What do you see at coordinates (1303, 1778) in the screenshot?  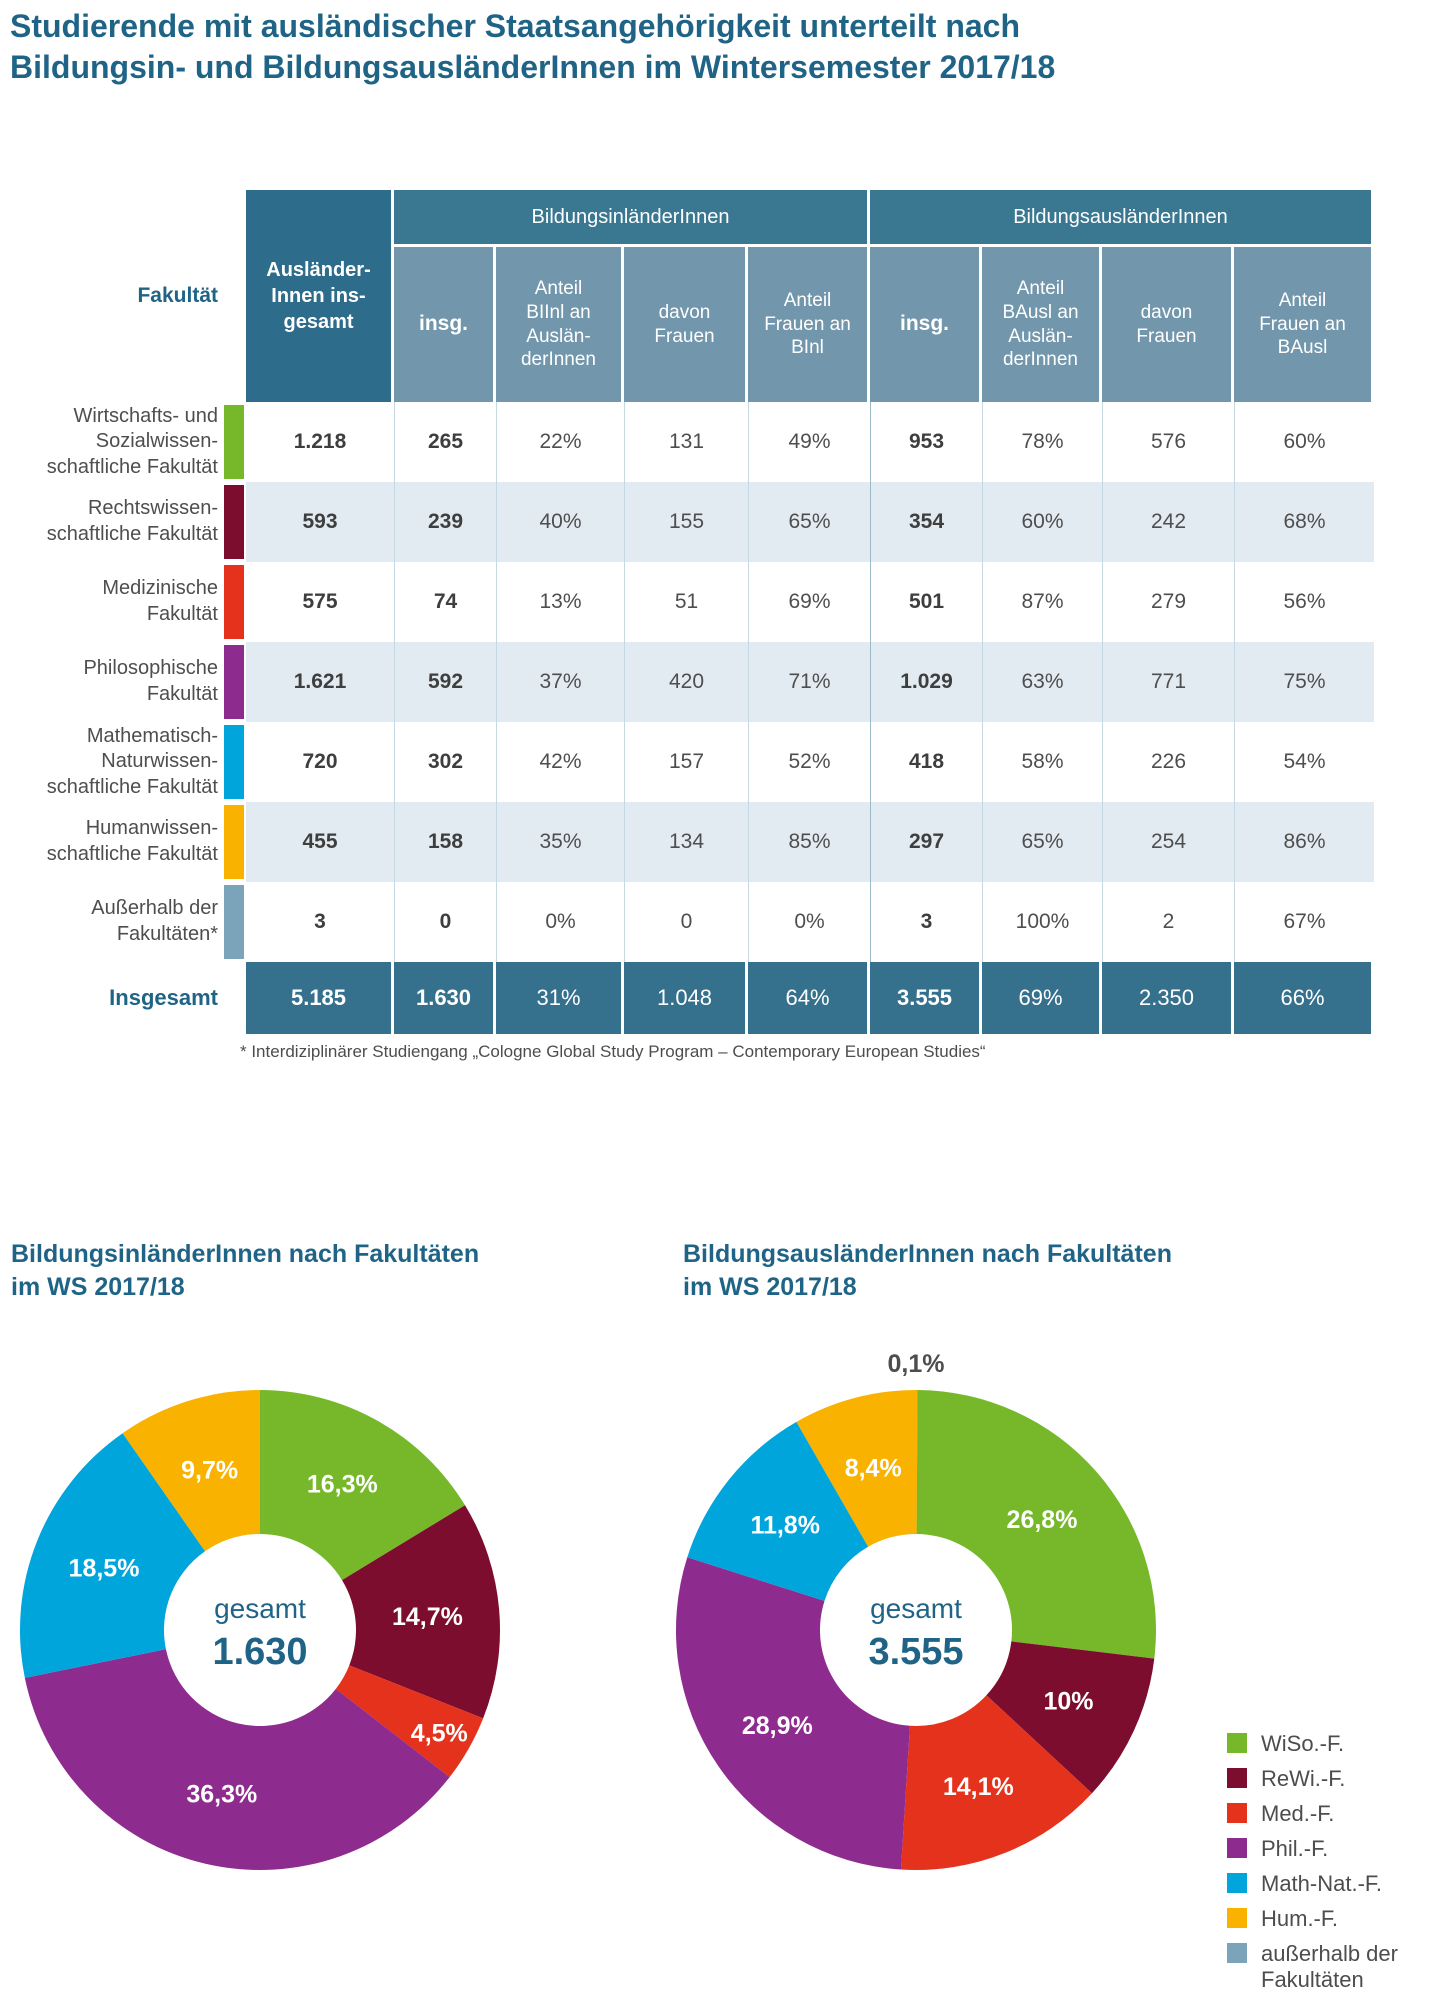 I see `legend-label: ReWi.-F.` at bounding box center [1303, 1778].